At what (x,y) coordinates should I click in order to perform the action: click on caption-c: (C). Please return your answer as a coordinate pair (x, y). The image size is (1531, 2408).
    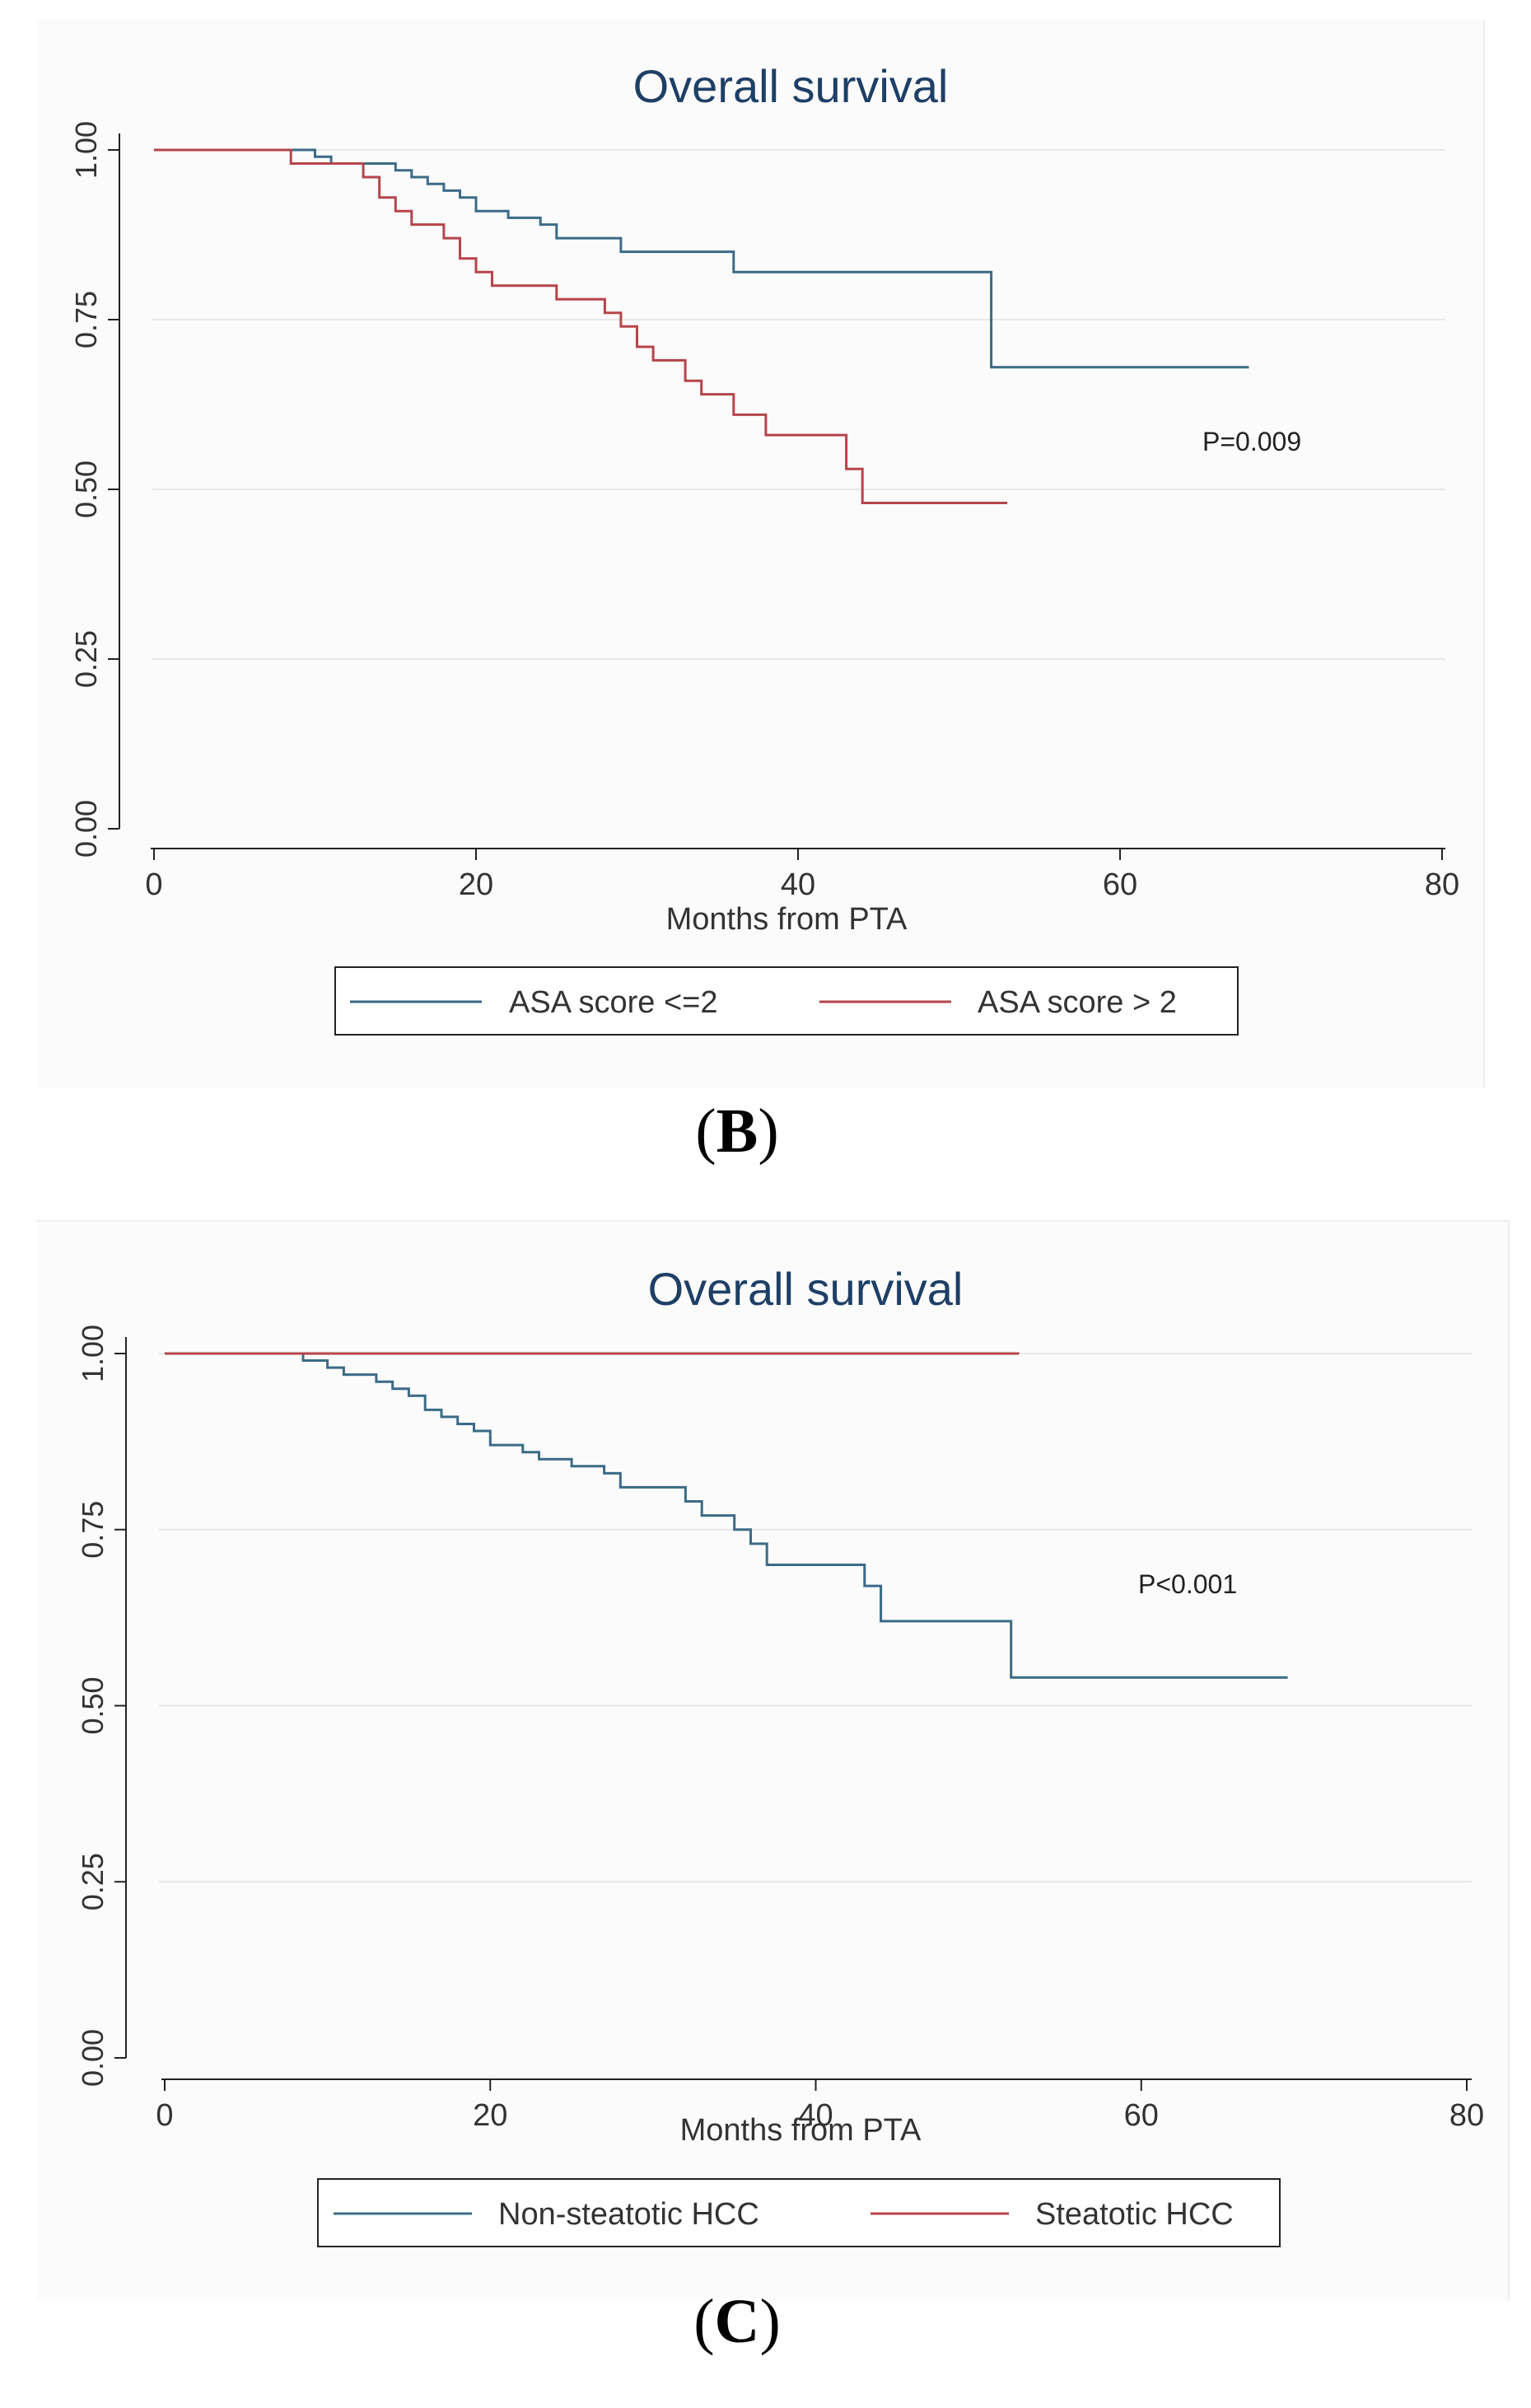
    Looking at the image, I should click on (737, 2322).